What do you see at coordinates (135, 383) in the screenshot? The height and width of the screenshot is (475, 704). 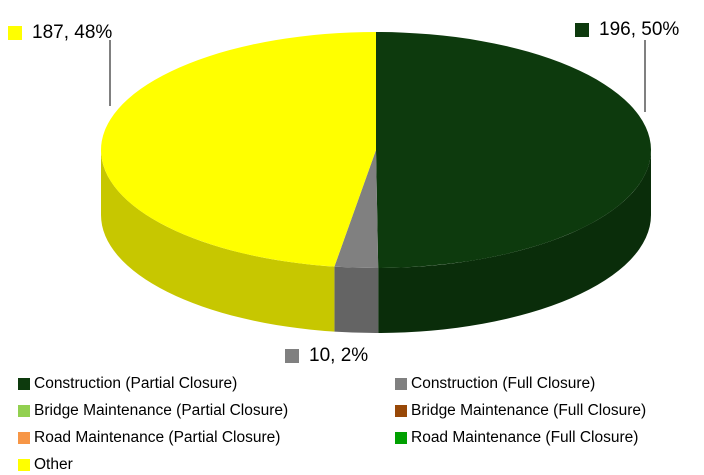 I see `legend-label: Construction (Partial Closure)` at bounding box center [135, 383].